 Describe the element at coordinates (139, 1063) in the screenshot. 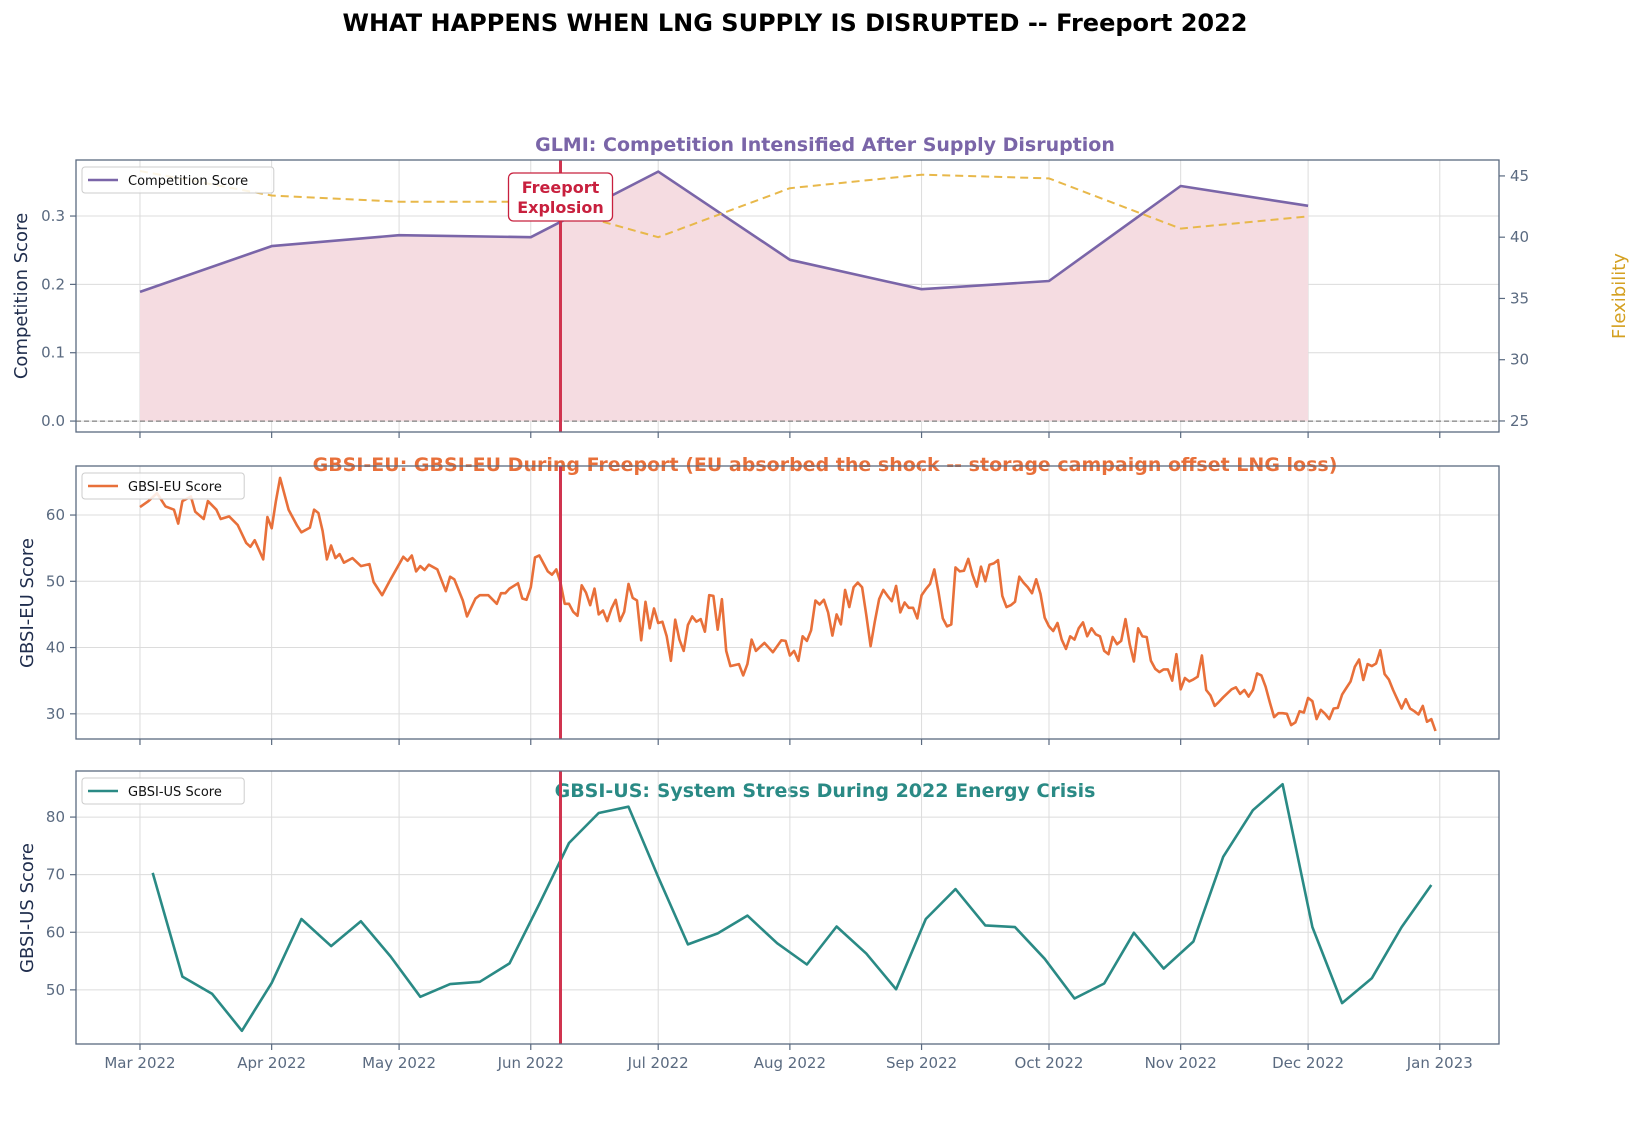

I see `x-tick-label: Mar 2022` at that location.